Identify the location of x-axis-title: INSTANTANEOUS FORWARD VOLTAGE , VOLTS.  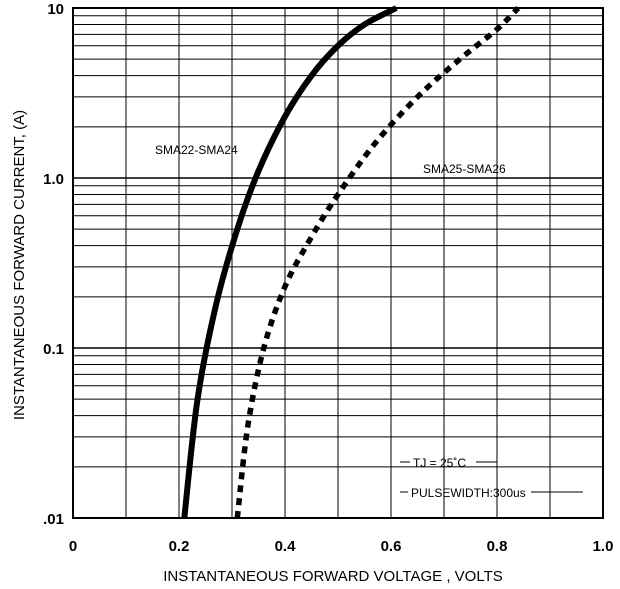
(333, 576).